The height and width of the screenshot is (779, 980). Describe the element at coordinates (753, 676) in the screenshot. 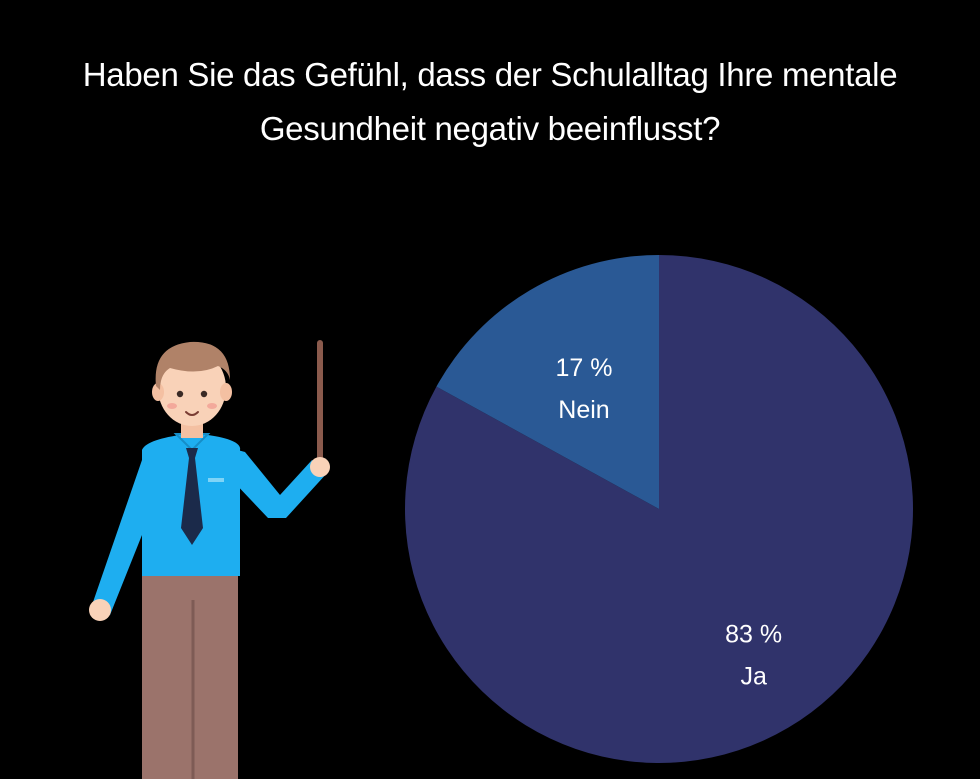

I see `slice-category-label-ja: Ja` at that location.